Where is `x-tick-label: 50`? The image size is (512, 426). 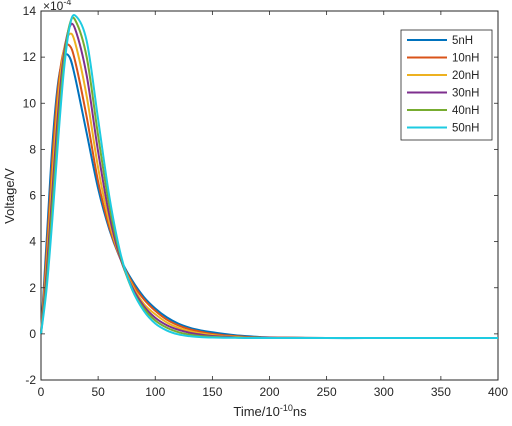
x-tick-label: 50 is located at coordinates (98, 392).